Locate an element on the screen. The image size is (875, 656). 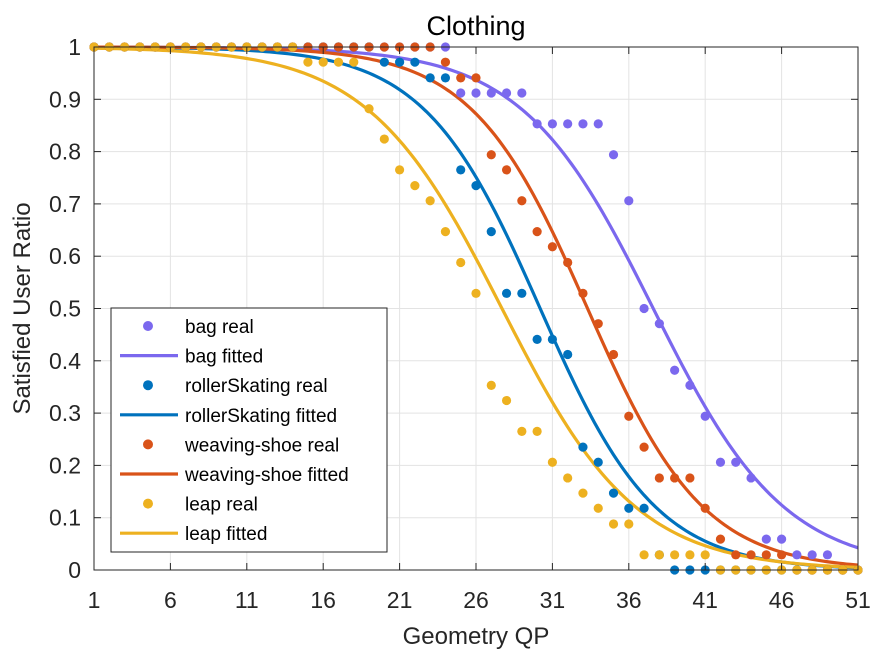
legend-box is located at coordinates (249, 430).